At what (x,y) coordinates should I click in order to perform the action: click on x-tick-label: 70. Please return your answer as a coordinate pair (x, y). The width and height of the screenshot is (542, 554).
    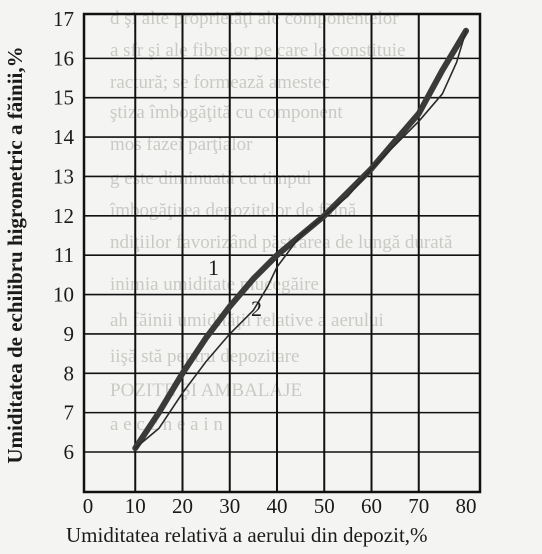
    Looking at the image, I should click on (418, 506).